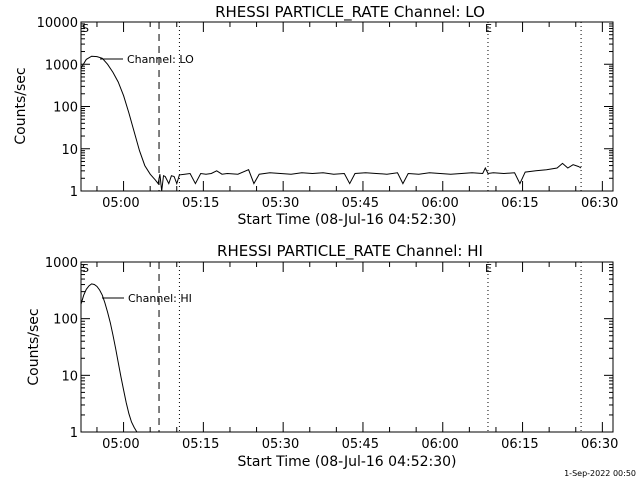 The image size is (640, 480). I want to click on annotation-hi: Channel: HI, so click(147, 298).